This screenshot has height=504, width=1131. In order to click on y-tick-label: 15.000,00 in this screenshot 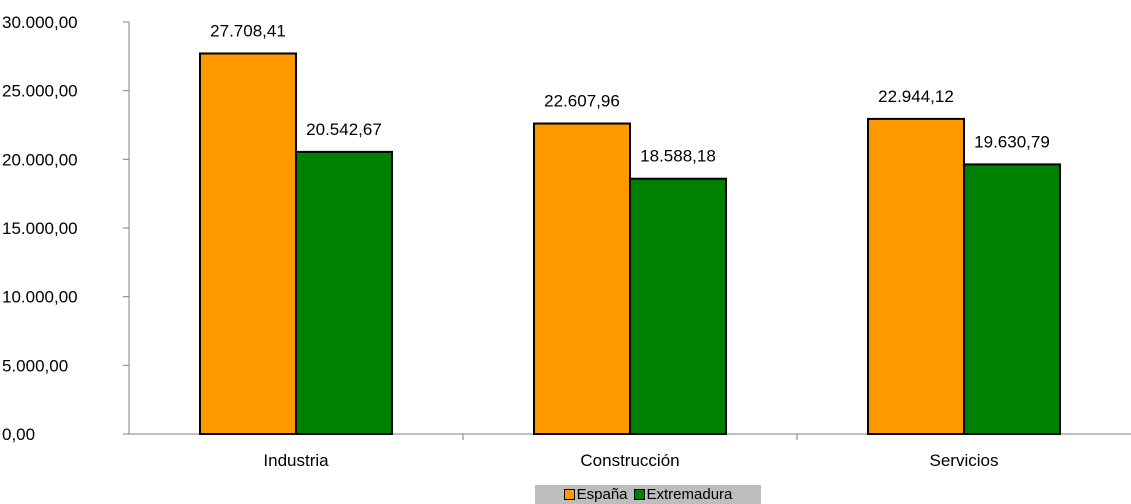, I will do `click(40, 228)`.